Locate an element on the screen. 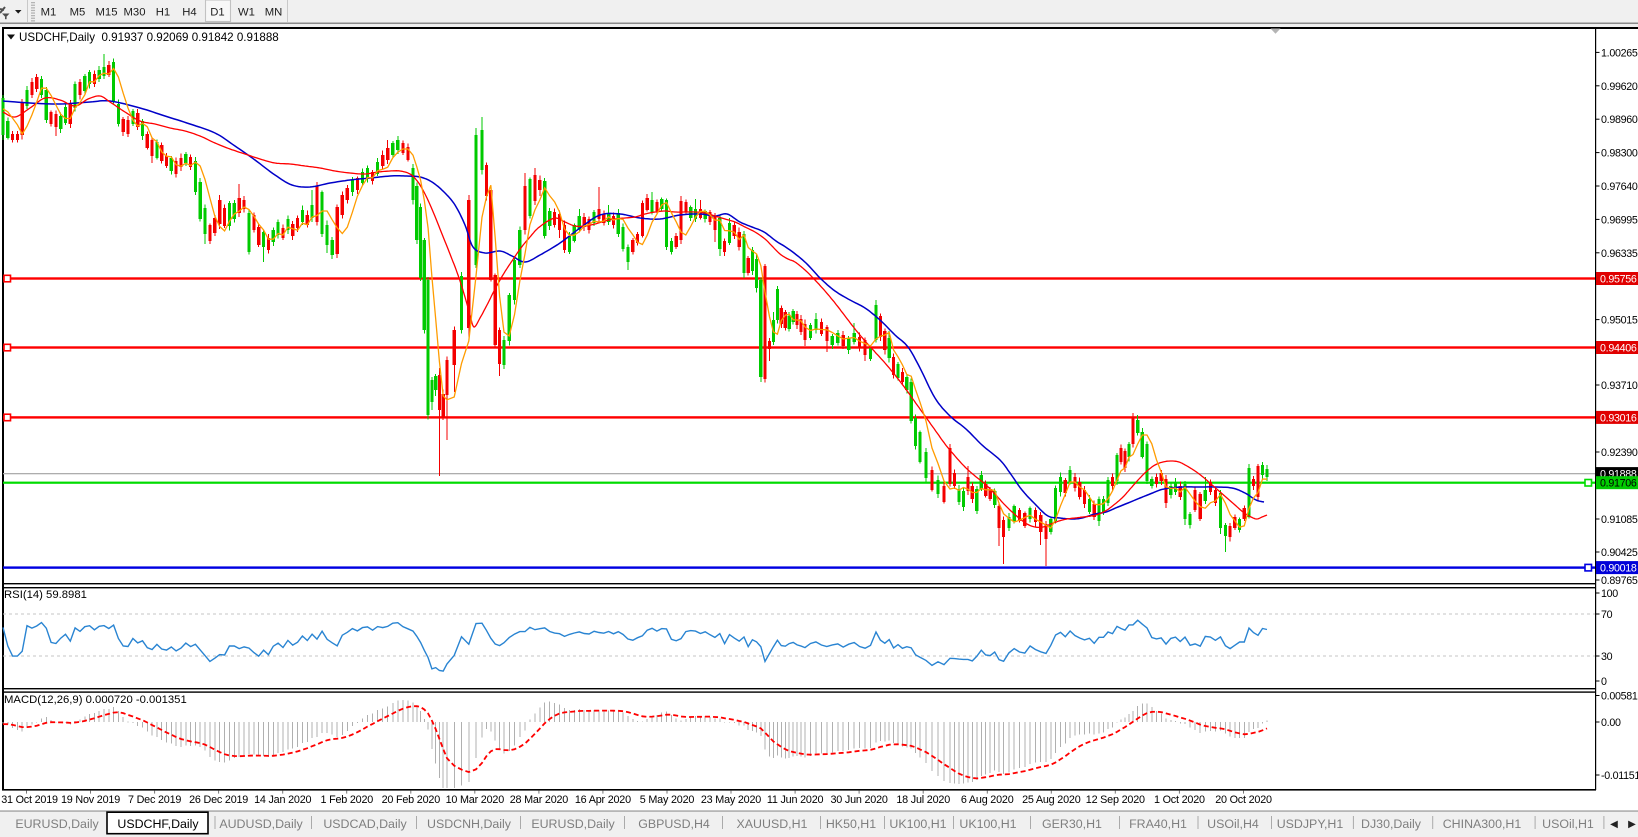 This screenshot has height=837, width=1638. svg-text: CHINA300,H1 is located at coordinates (1482, 824).